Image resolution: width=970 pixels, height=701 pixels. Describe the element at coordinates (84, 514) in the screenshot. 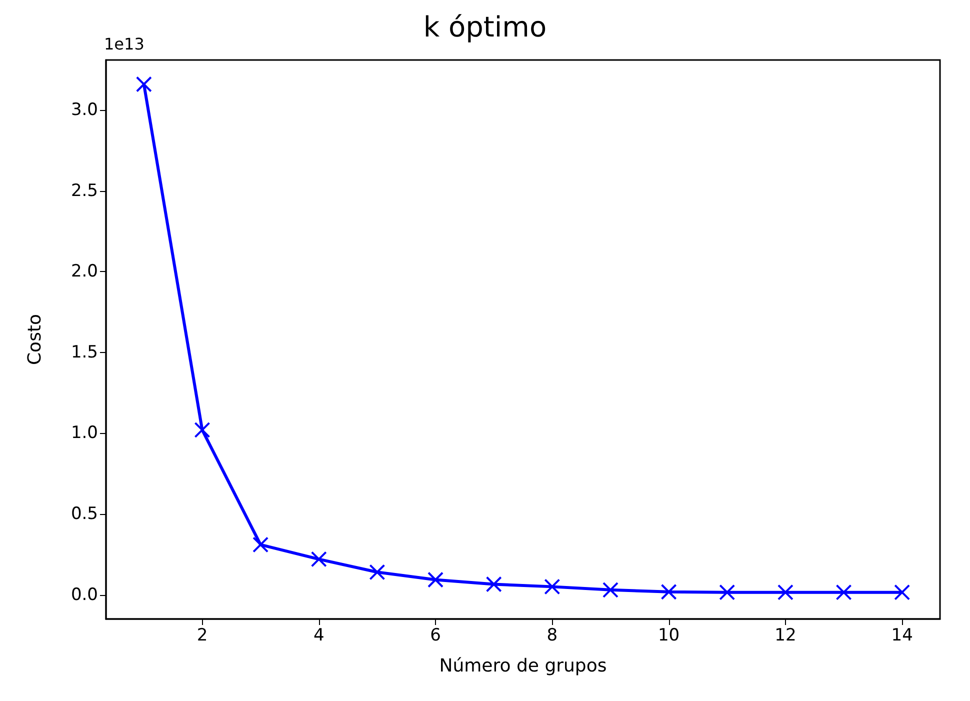

I see `y-tick-label: 0.5` at that location.